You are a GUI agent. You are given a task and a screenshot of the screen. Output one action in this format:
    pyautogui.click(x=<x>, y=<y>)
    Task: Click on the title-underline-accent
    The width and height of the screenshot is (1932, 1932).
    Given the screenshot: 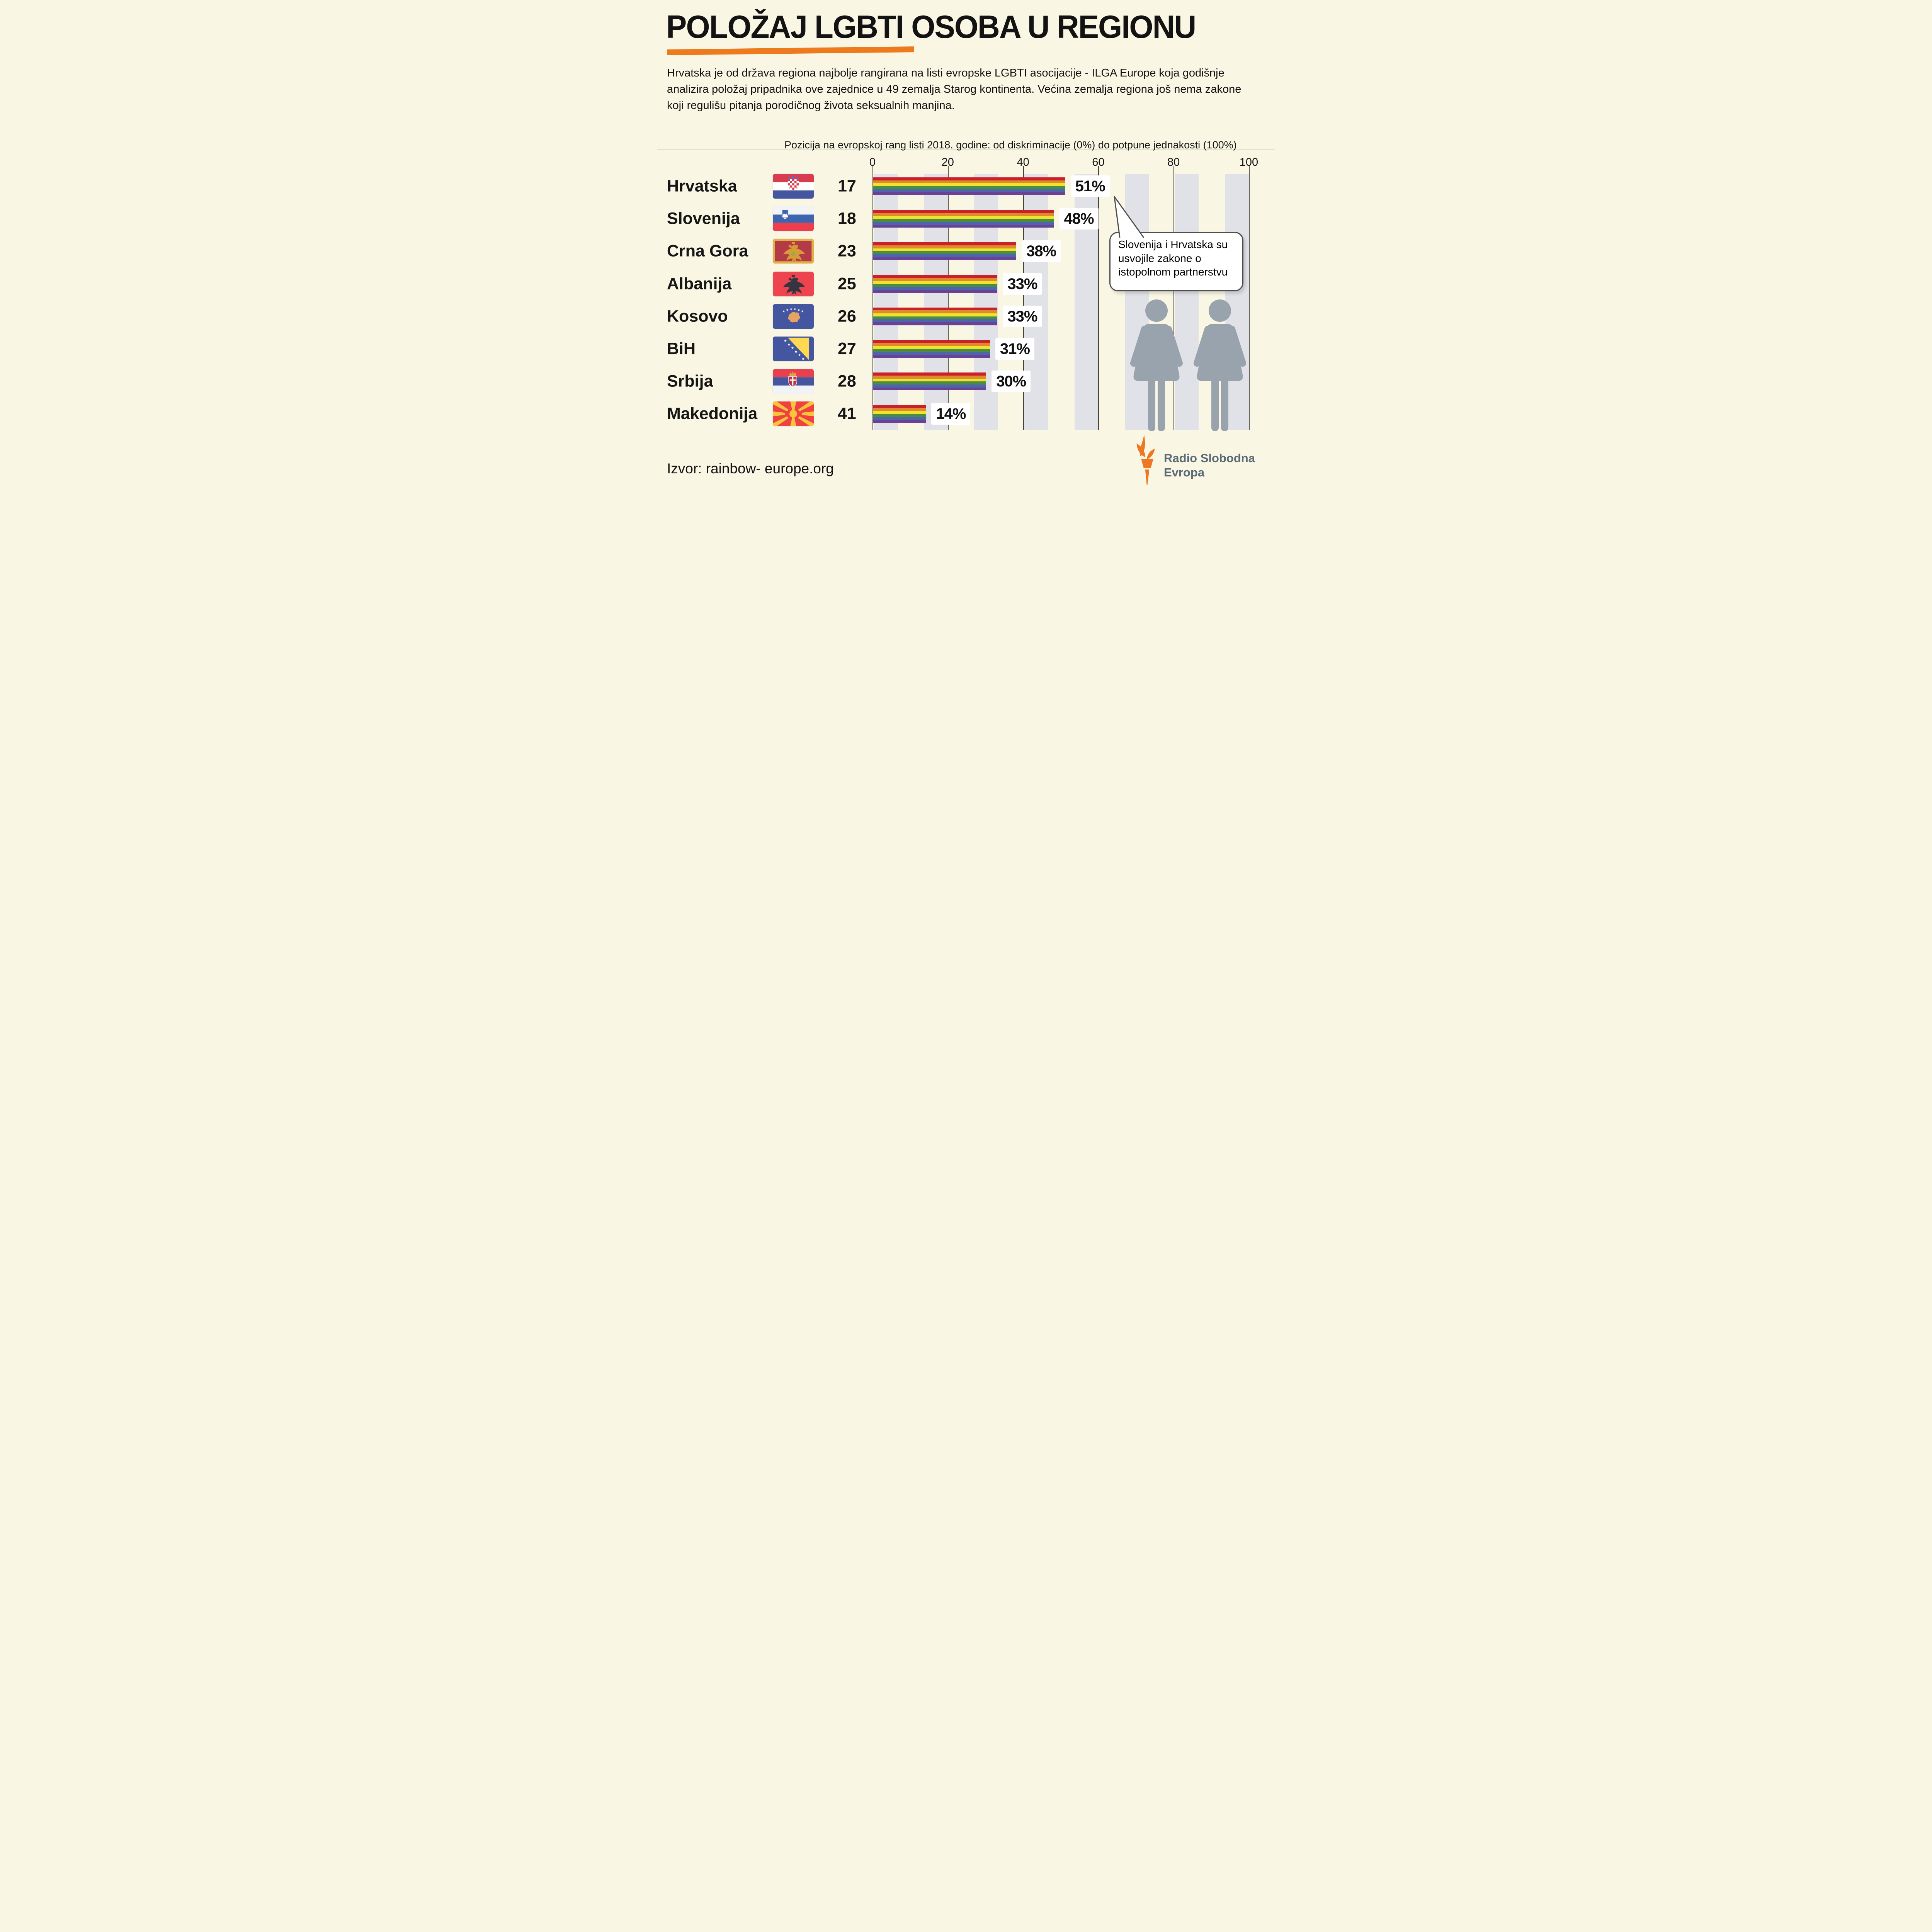 What is the action you would take?
    pyautogui.click(x=791, y=50)
    